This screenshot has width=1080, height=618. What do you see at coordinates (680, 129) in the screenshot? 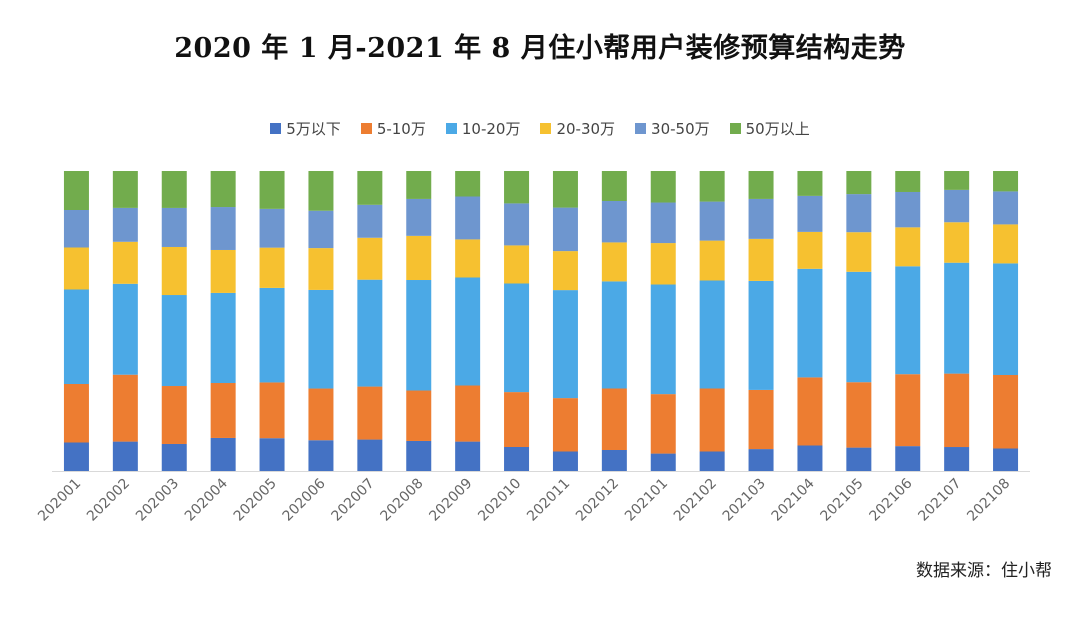
I see `legend-label: 30-50万` at bounding box center [680, 129].